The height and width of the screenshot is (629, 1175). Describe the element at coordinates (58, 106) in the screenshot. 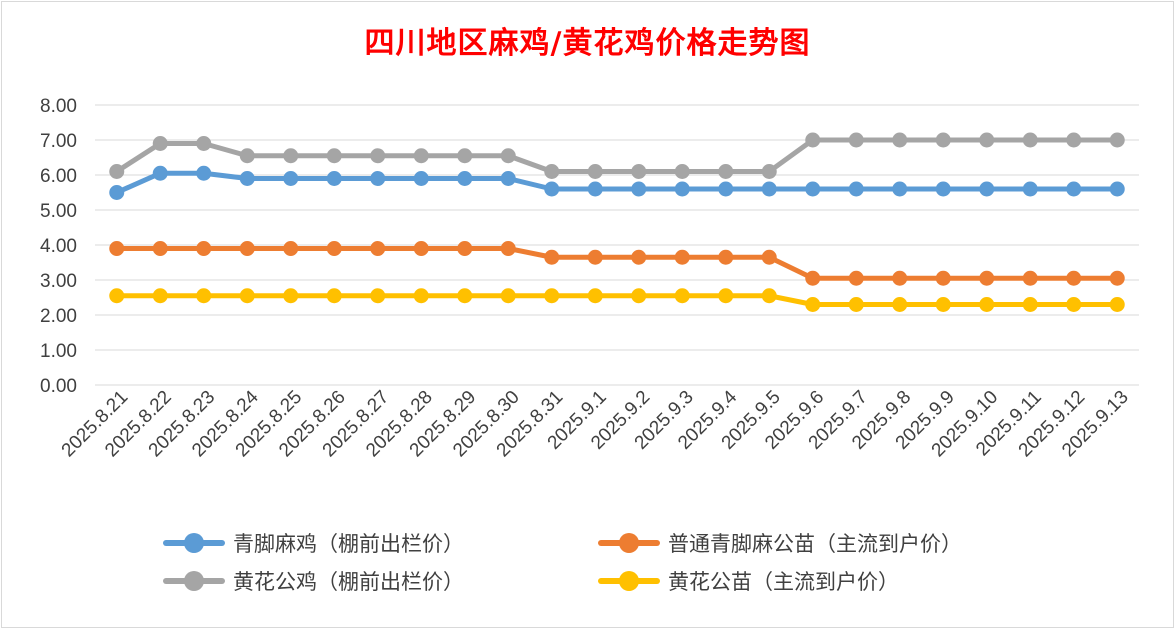

I see `y-tick-label: 8.00` at that location.